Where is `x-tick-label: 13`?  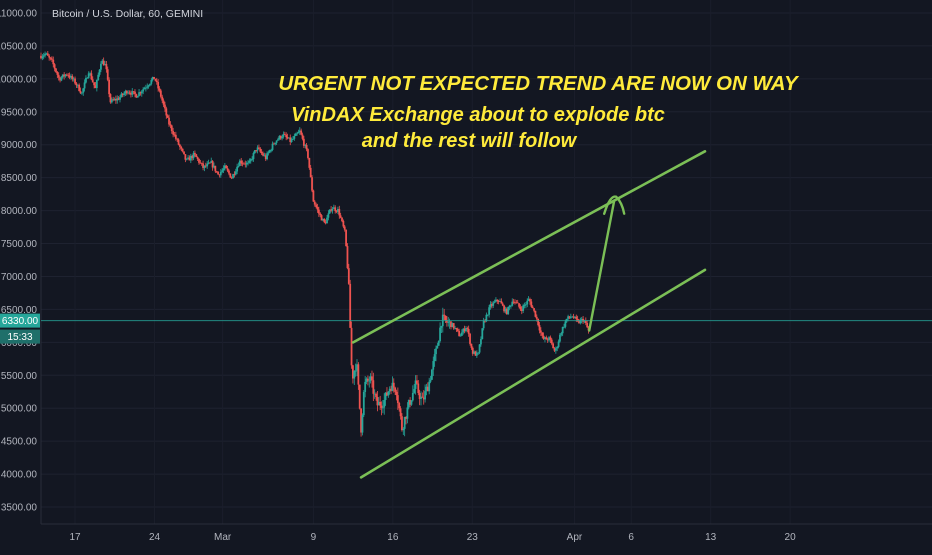
x-tick-label: 13 is located at coordinates (711, 537).